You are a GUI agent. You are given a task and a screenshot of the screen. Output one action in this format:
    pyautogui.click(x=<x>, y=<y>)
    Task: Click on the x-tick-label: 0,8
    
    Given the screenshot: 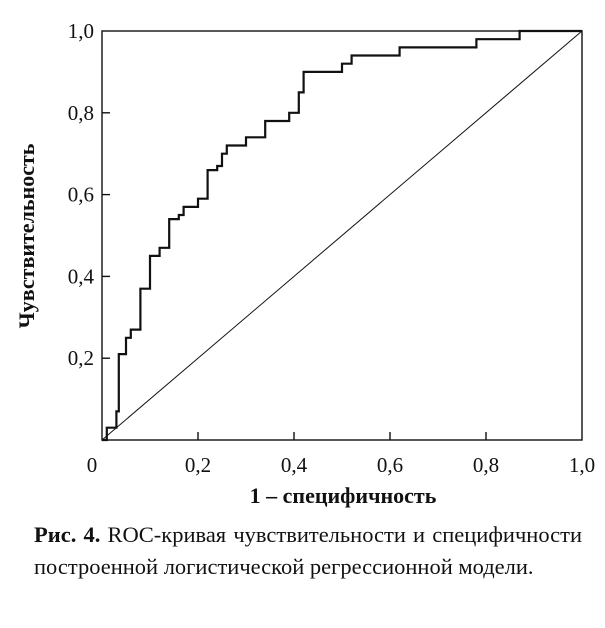 What is the action you would take?
    pyautogui.click(x=486, y=465)
    